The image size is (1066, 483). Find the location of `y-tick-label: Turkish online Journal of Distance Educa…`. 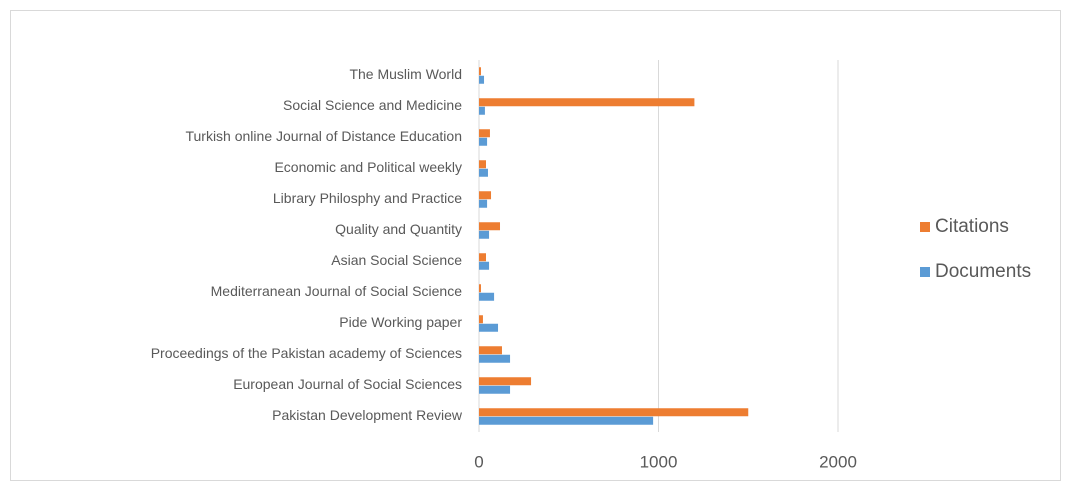

y-tick-label: Turkish online Journal of Distance Educa… is located at coordinates (323, 136).